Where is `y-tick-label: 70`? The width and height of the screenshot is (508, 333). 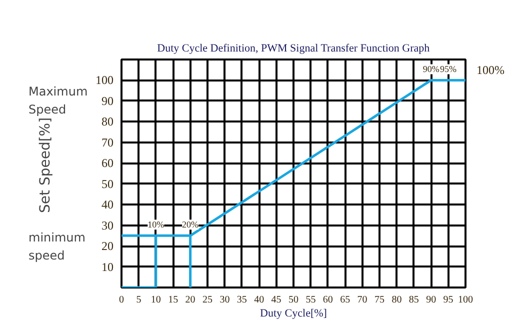 y-tick-label: 70 is located at coordinates (108, 142).